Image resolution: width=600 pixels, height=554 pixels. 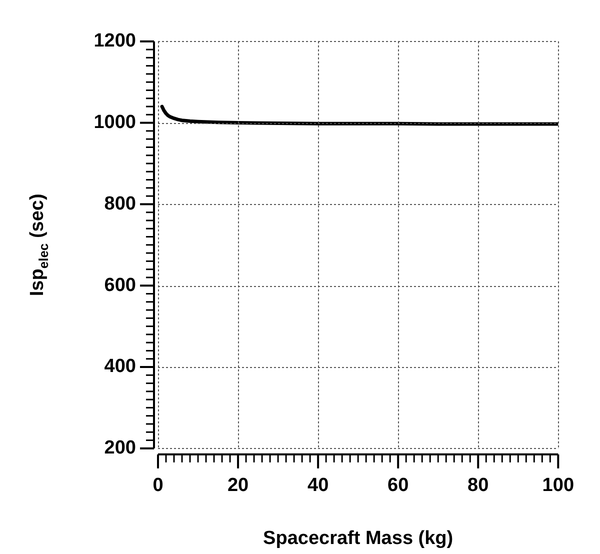 What do you see at coordinates (158, 485) in the screenshot?
I see `x-tick-label: 0` at bounding box center [158, 485].